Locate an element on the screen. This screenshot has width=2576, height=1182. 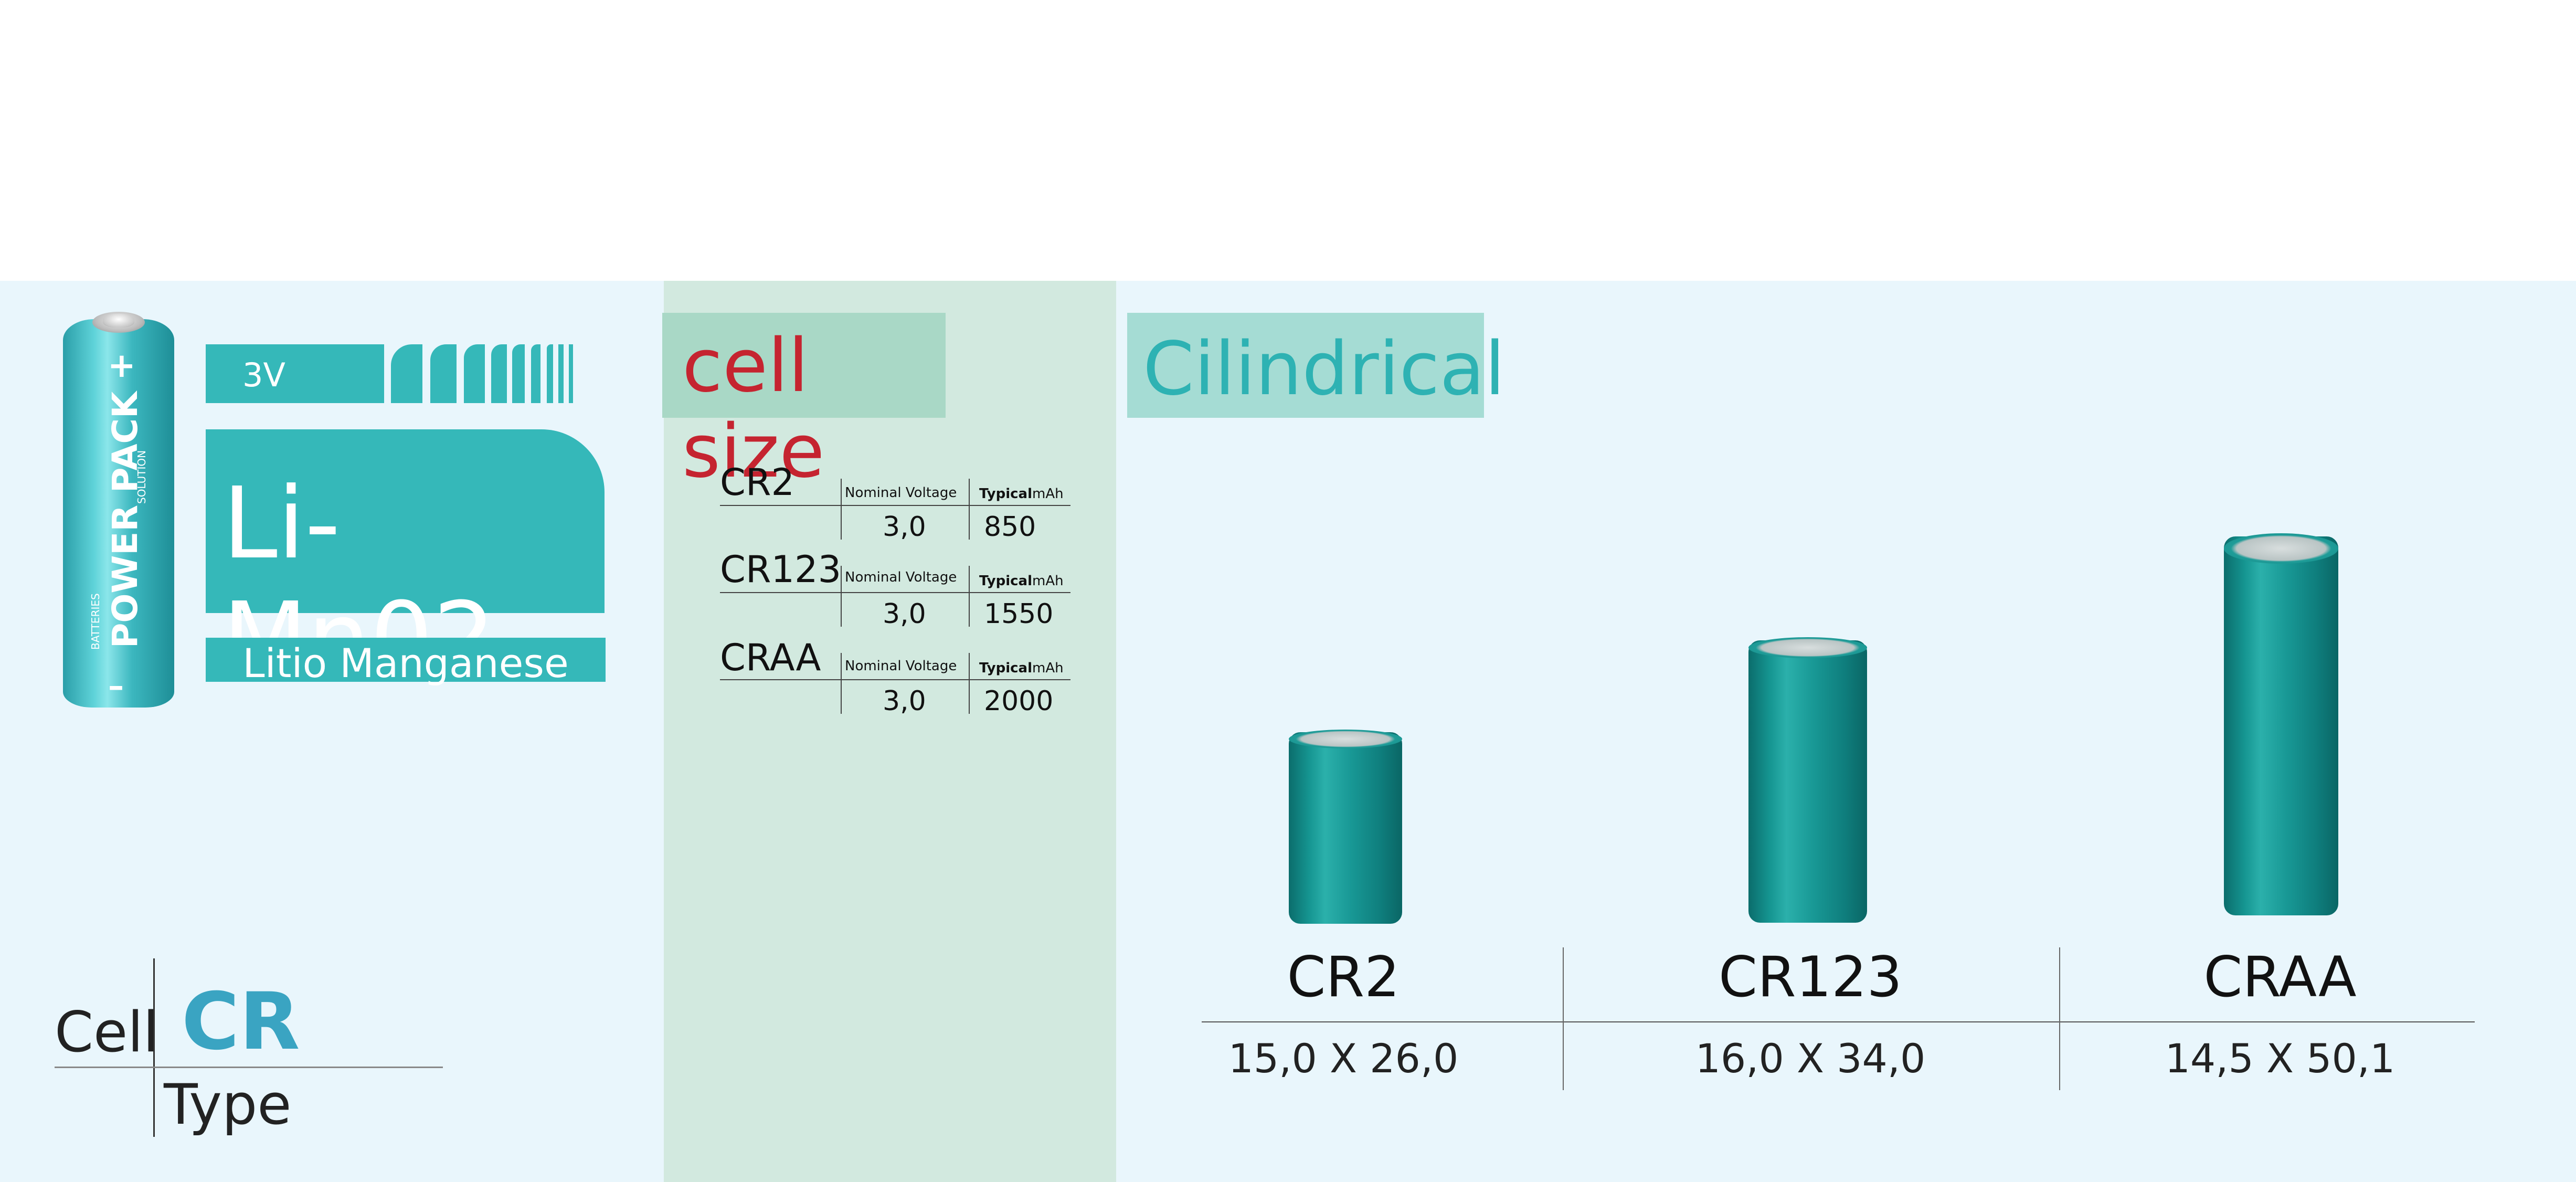
cell-label: Cell is located at coordinates (107, 1032).